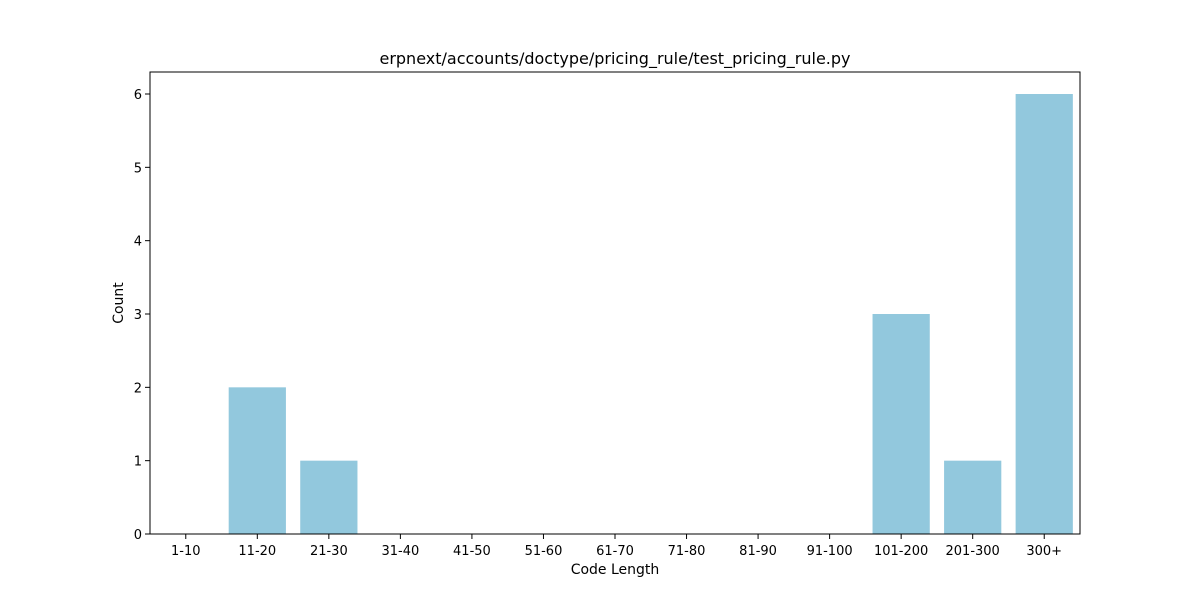 This screenshot has width=1200, height=605. I want to click on x-axis-label: Code Length, so click(615, 570).